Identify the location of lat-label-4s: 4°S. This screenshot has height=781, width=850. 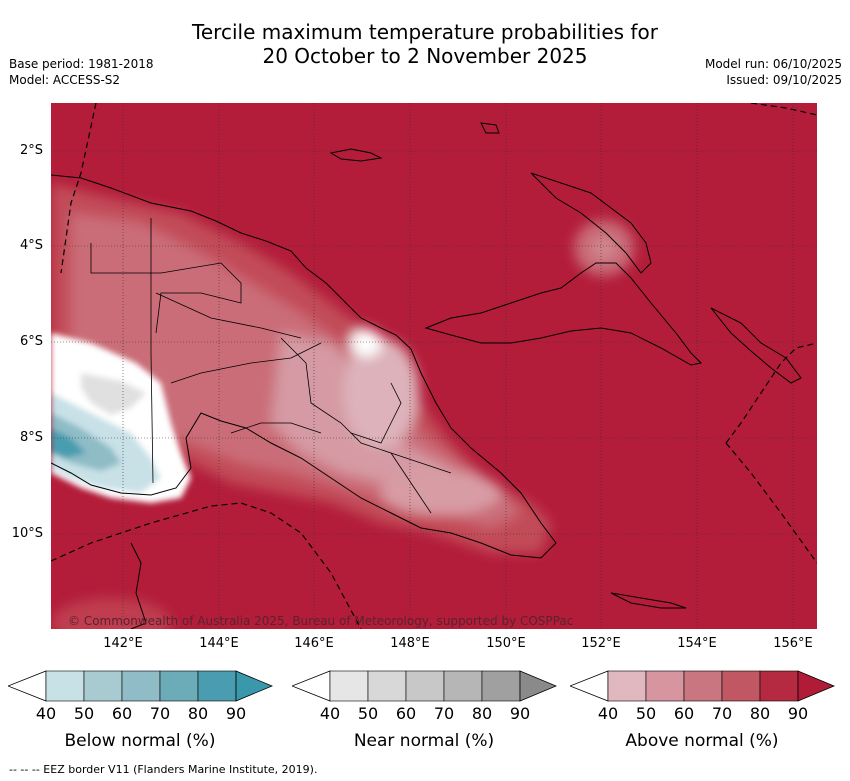
(31, 245).